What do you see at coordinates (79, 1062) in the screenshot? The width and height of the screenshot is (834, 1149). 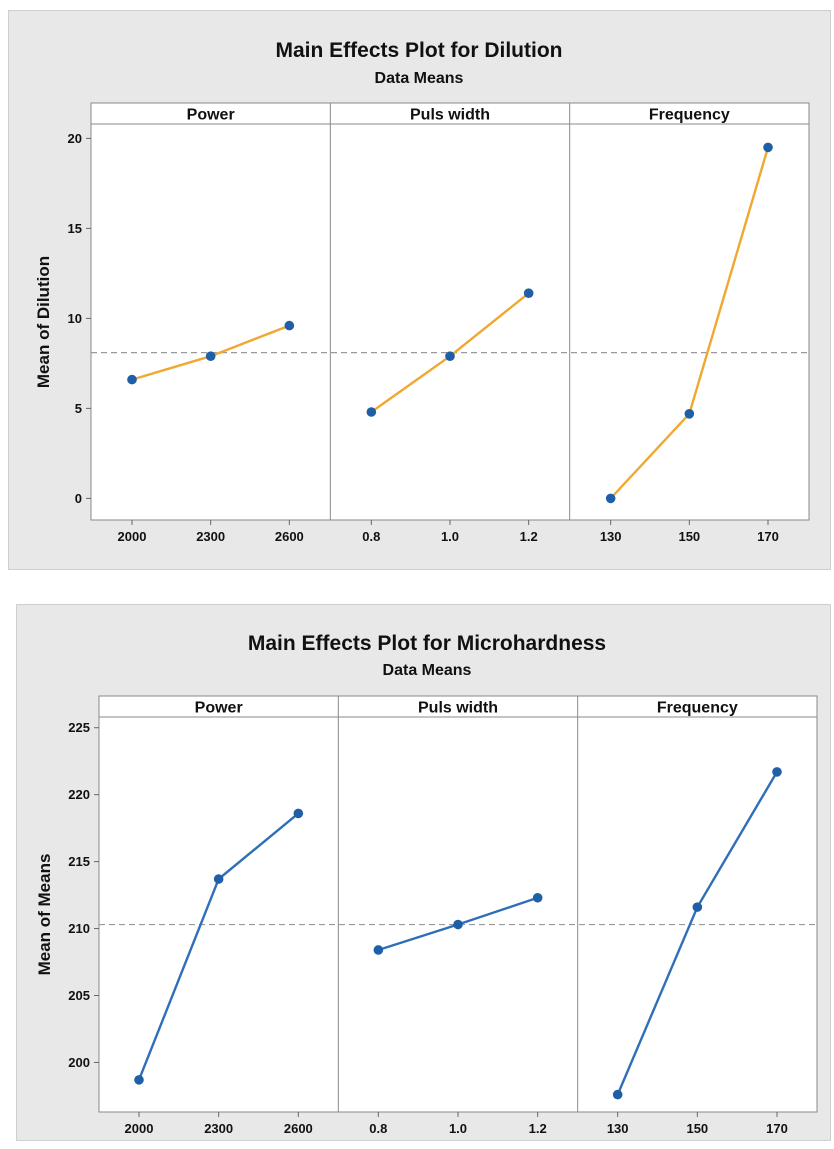 I see `y-tick-label: 200` at bounding box center [79, 1062].